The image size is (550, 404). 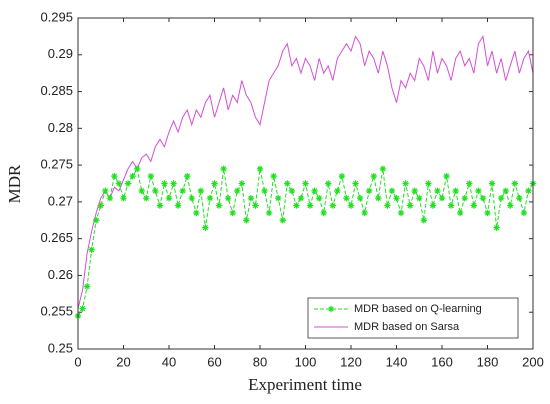 I want to click on x-tick-label: 120, so click(x=351, y=361).